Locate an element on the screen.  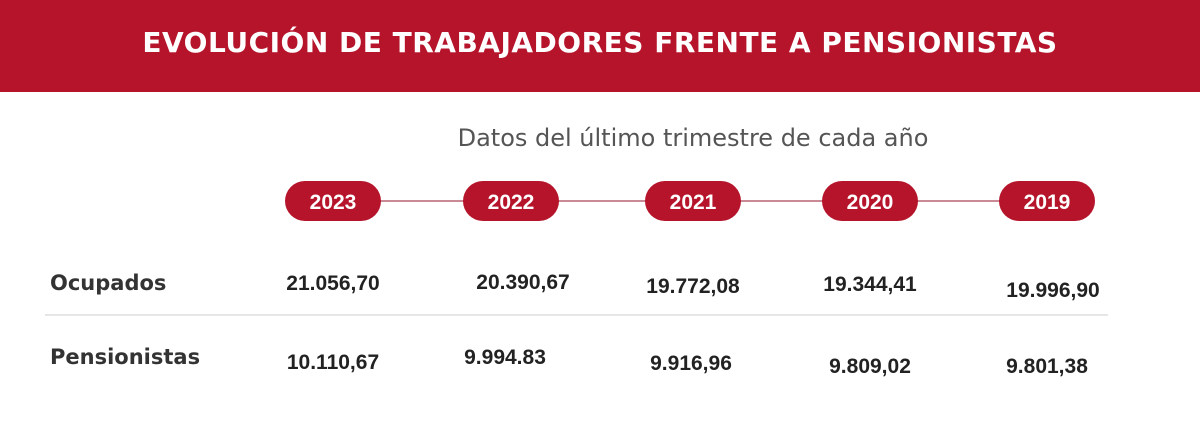
year-header-2020: 2020 is located at coordinates (870, 201).